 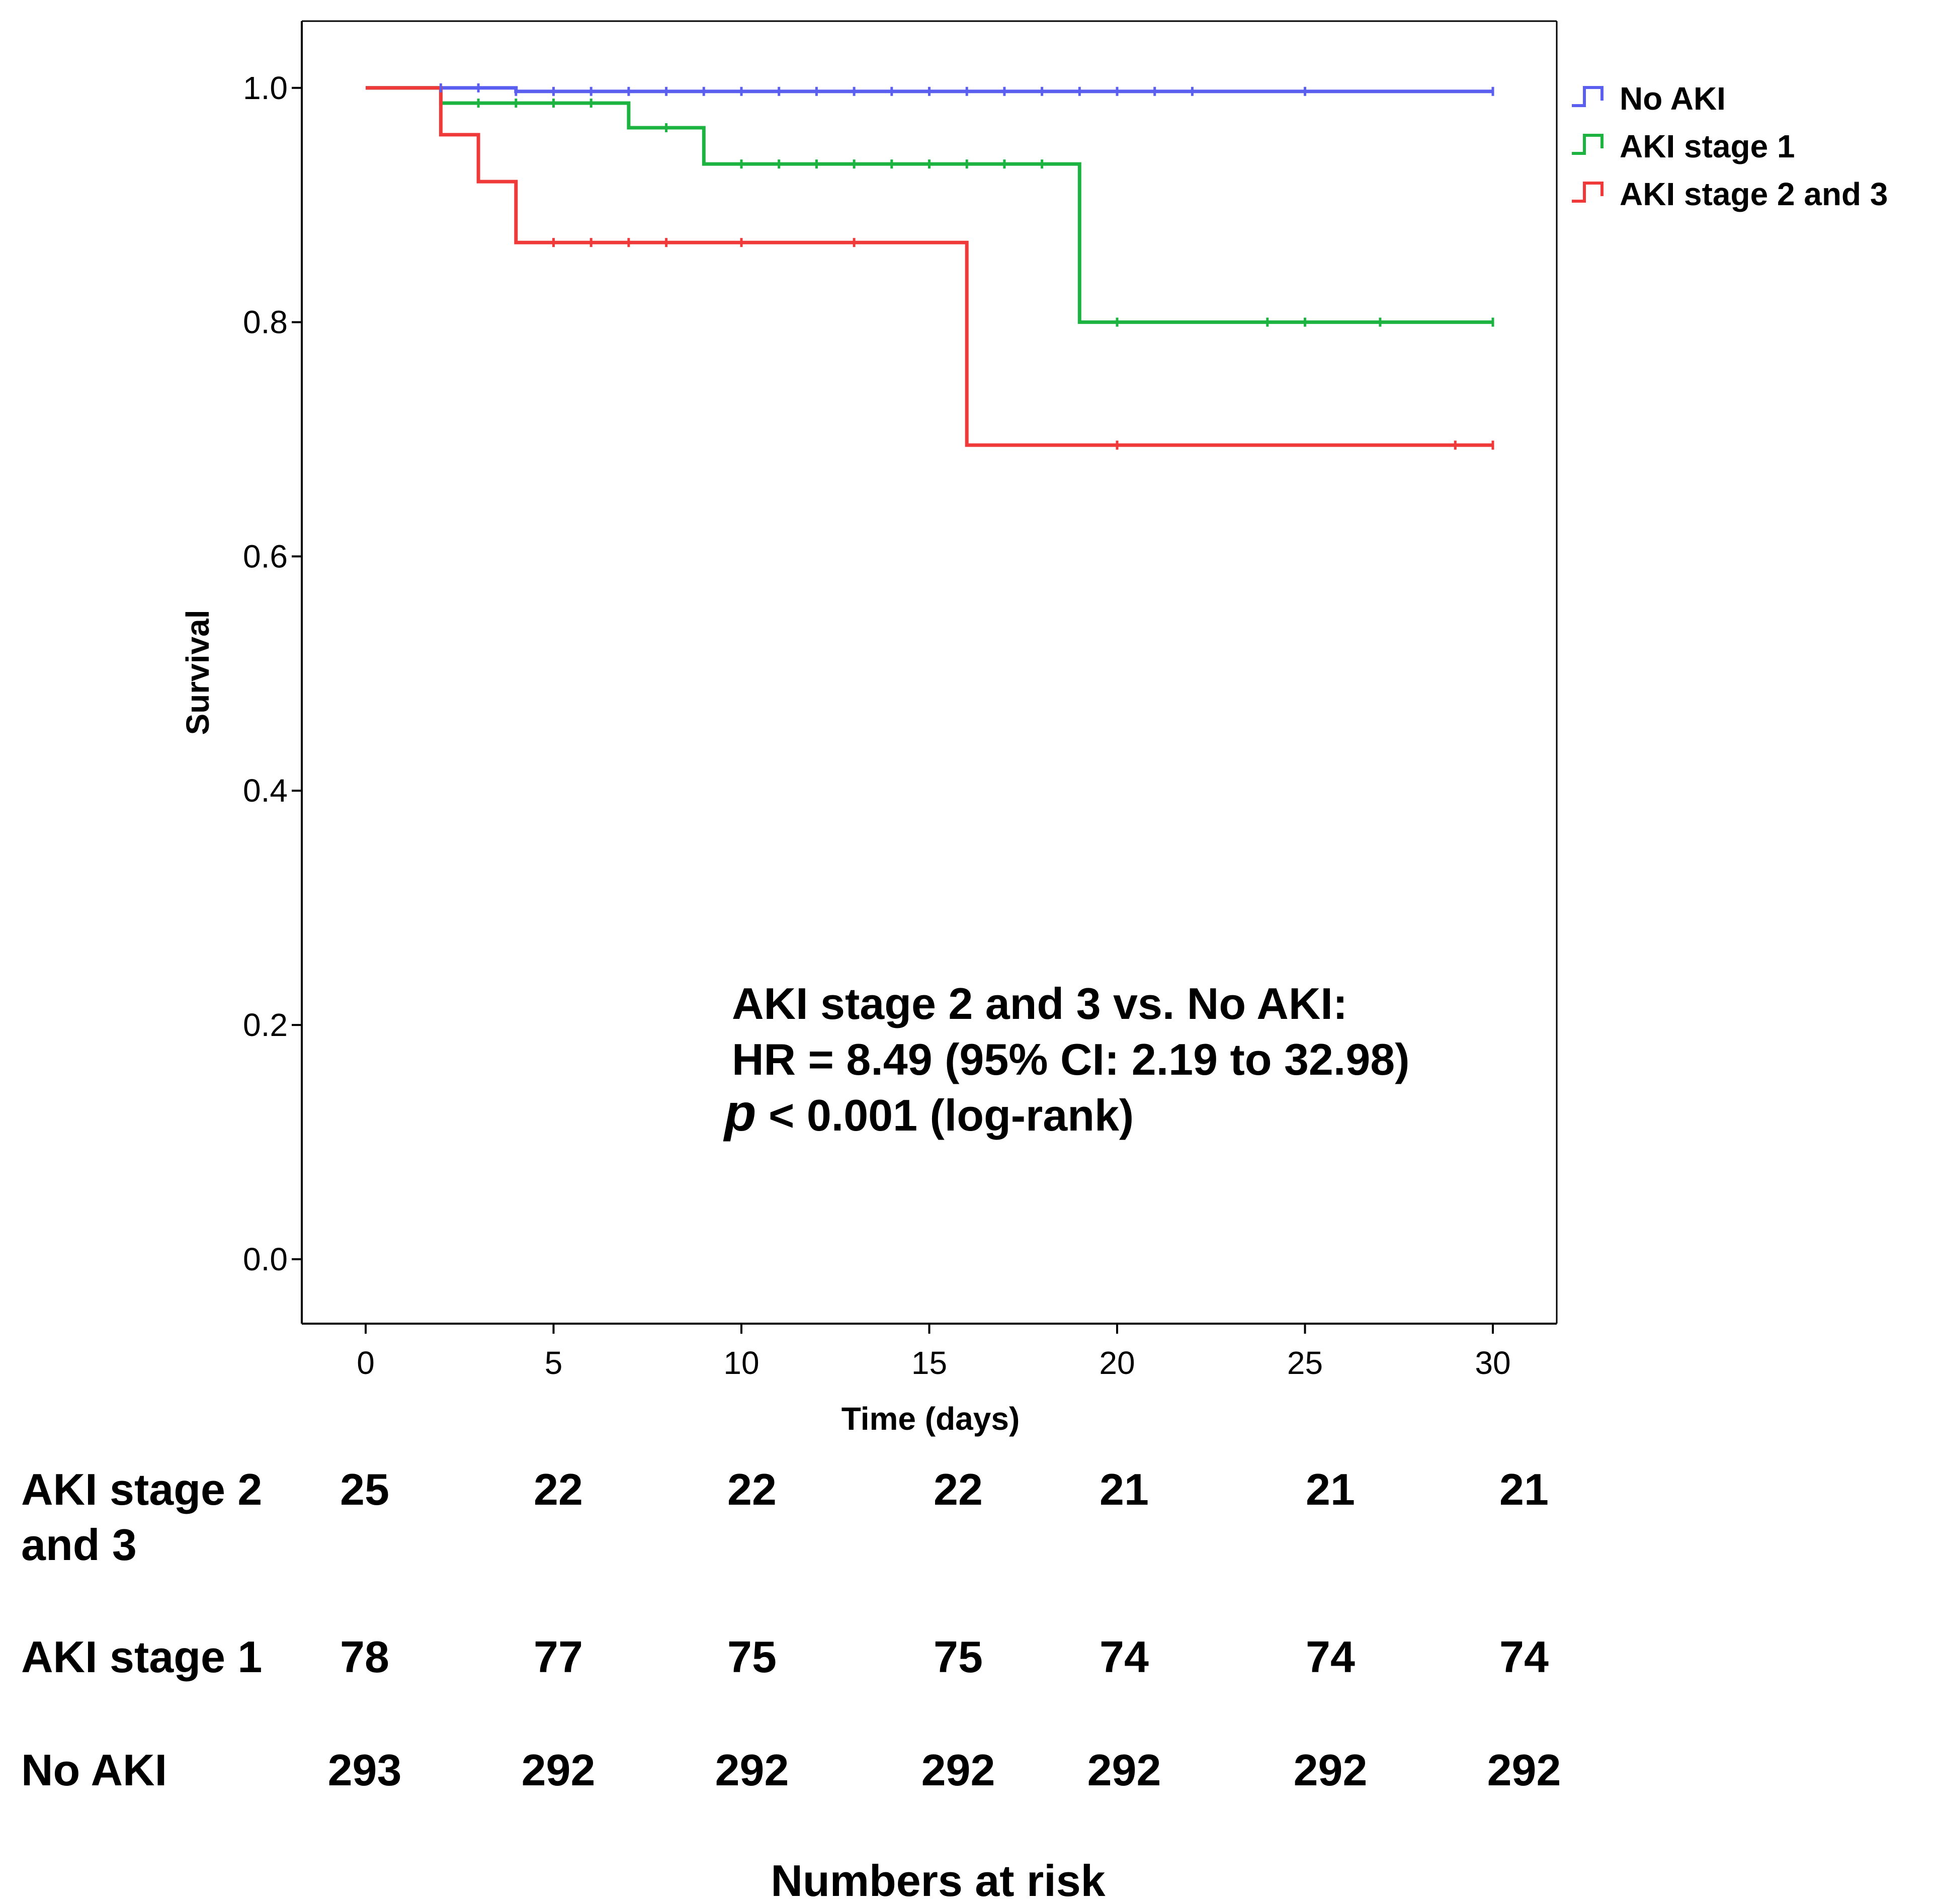 What do you see at coordinates (141, 1657) in the screenshot?
I see `risk-row-label-aki-stage-1: AKI stage 1` at bounding box center [141, 1657].